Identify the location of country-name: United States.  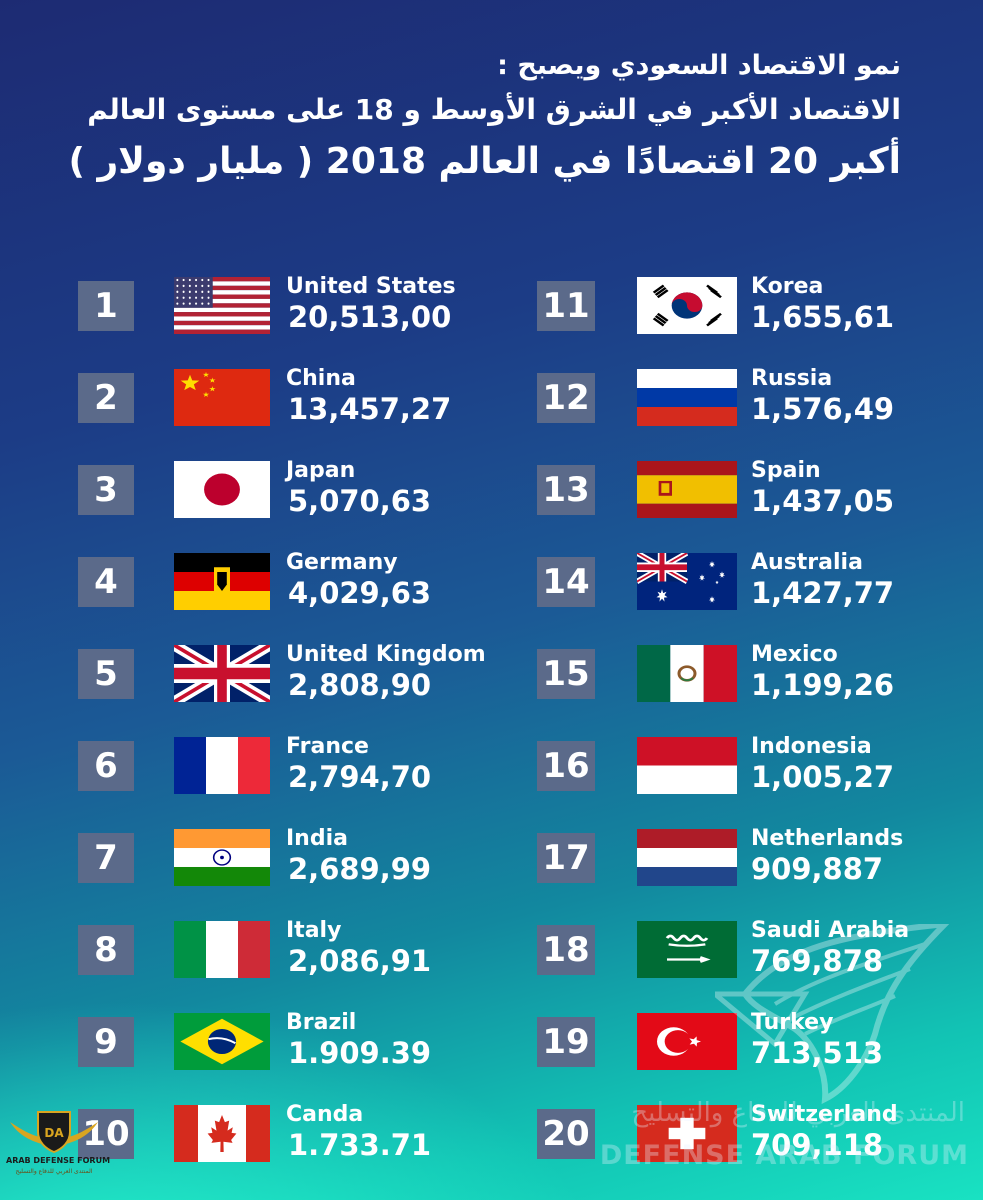
(371, 286).